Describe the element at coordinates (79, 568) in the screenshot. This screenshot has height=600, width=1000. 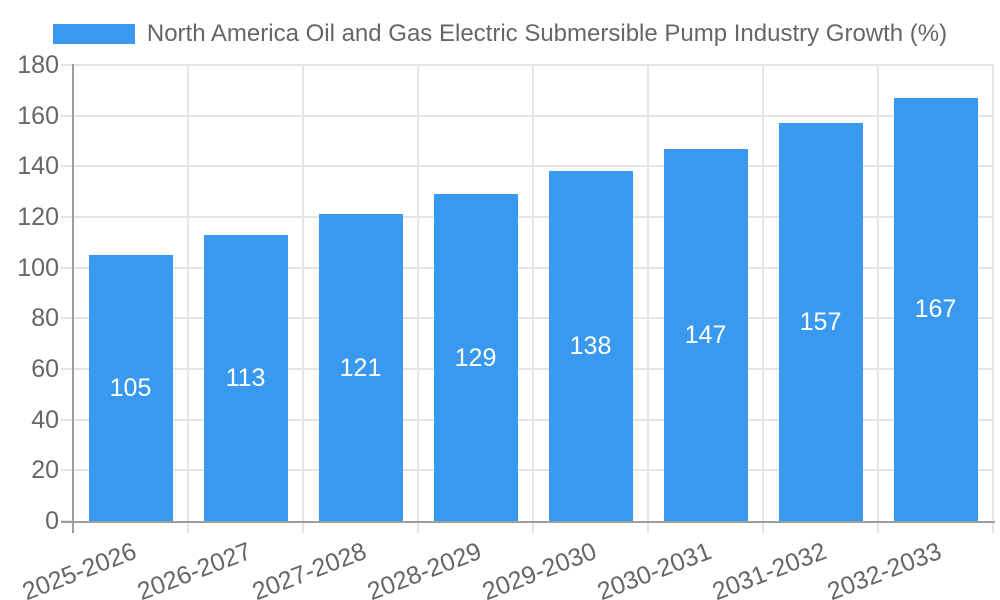
I see `x-axis-tick-label: 2025-2026` at that location.